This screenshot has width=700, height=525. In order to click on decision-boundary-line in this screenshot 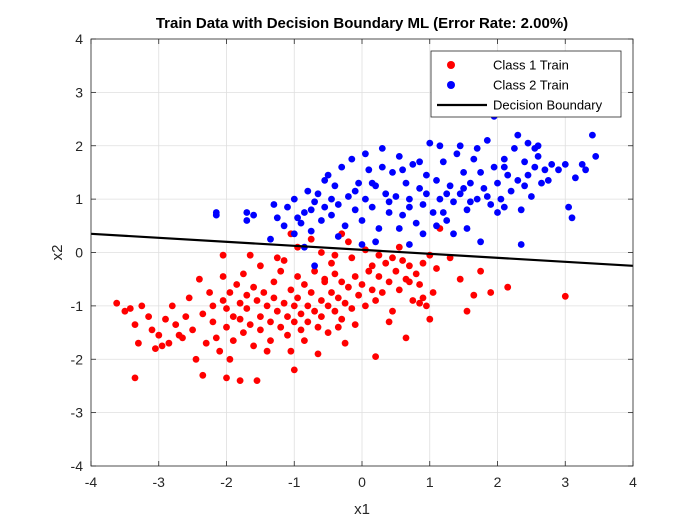, I will do `click(362, 249)`.